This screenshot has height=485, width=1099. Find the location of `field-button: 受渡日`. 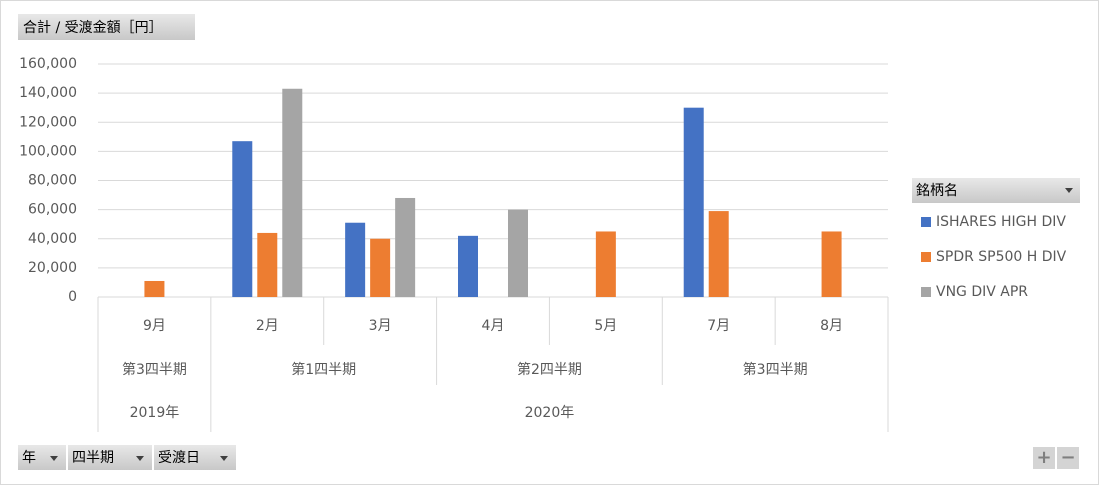

field-button: 受渡日 is located at coordinates (195, 457).